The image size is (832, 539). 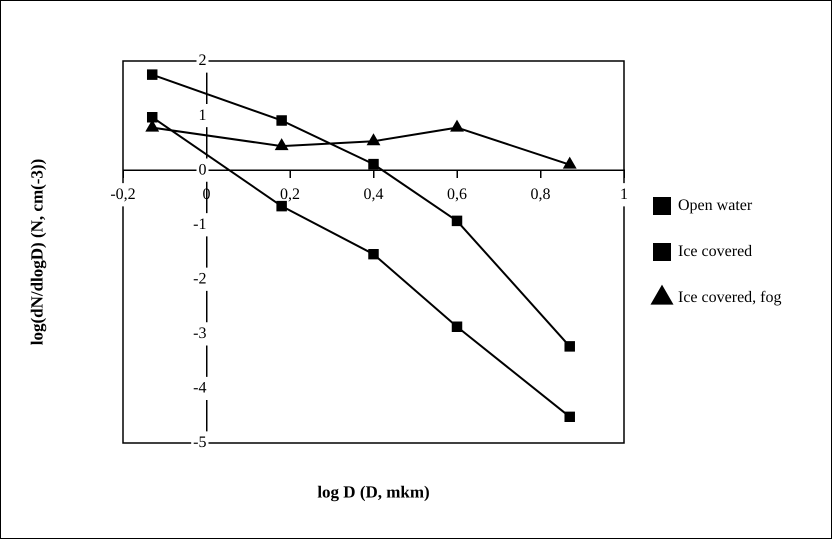 I want to click on x-tick-label: 0,6, so click(x=457, y=194).